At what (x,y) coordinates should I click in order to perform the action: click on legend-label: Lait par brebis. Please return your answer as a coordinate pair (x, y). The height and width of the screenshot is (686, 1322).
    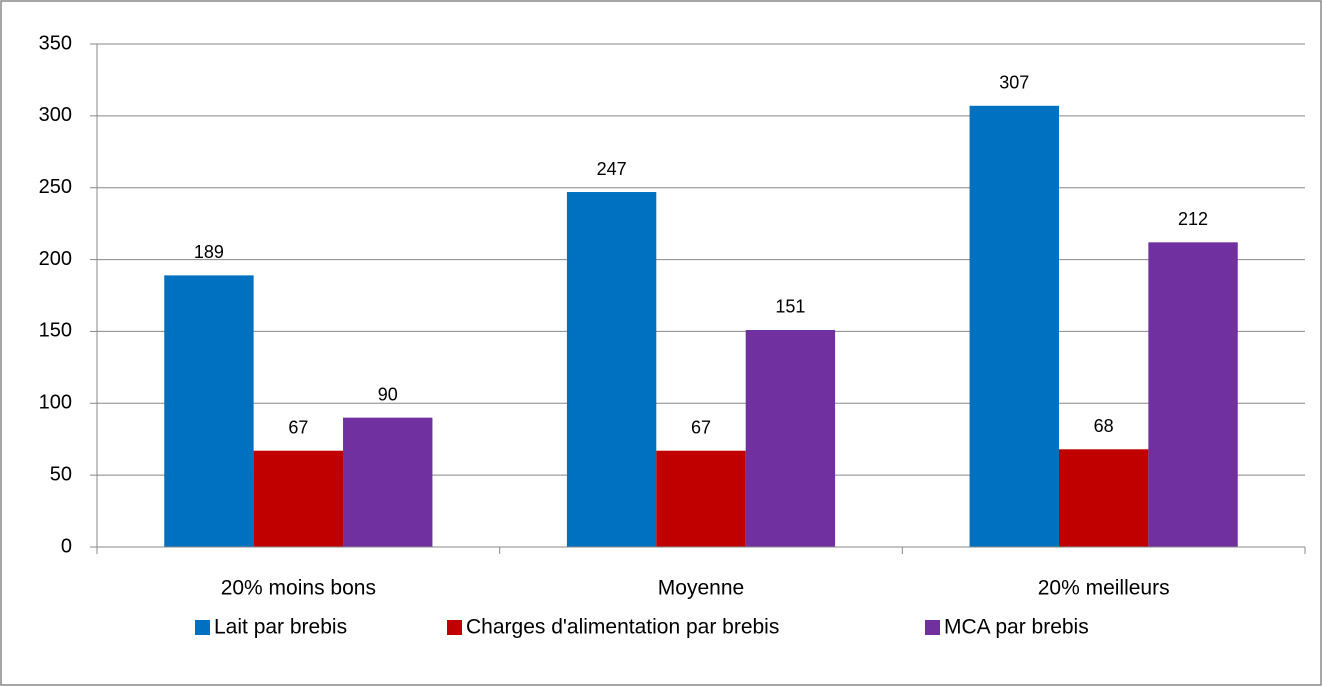
    Looking at the image, I should click on (280, 627).